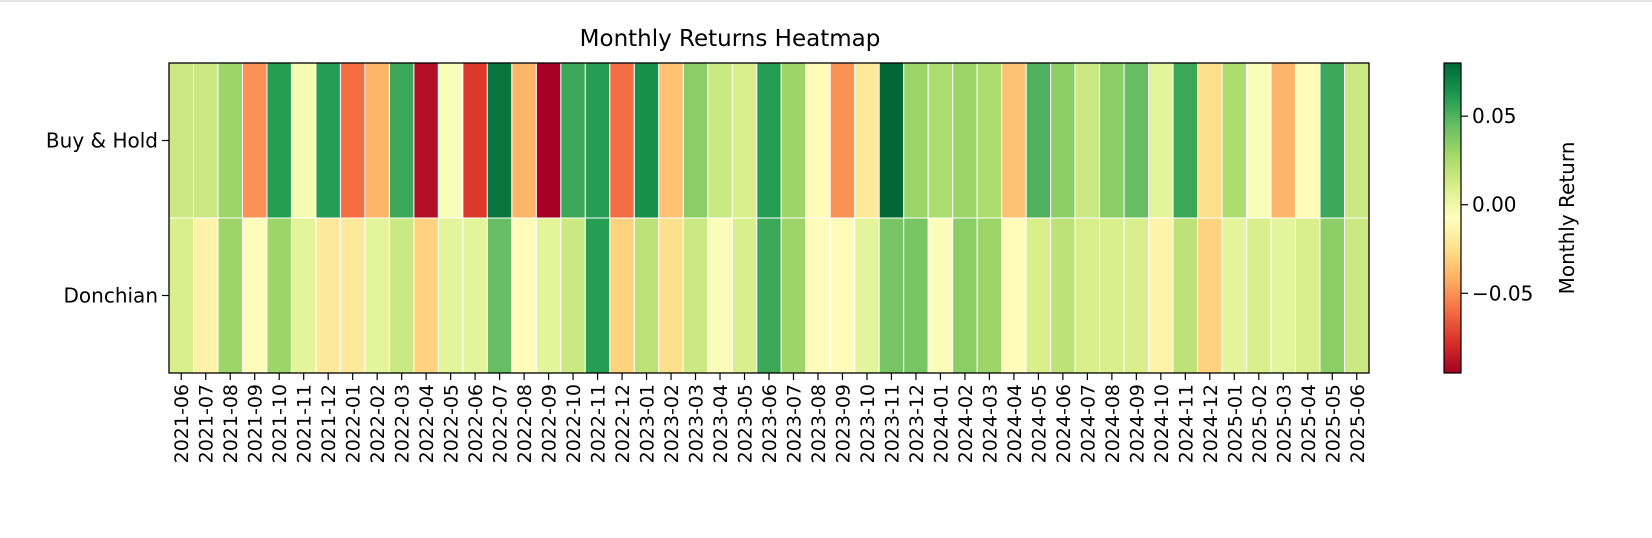 Image resolution: width=1652 pixels, height=538 pixels. I want to click on x-tick-label: 2021-07, so click(207, 423).